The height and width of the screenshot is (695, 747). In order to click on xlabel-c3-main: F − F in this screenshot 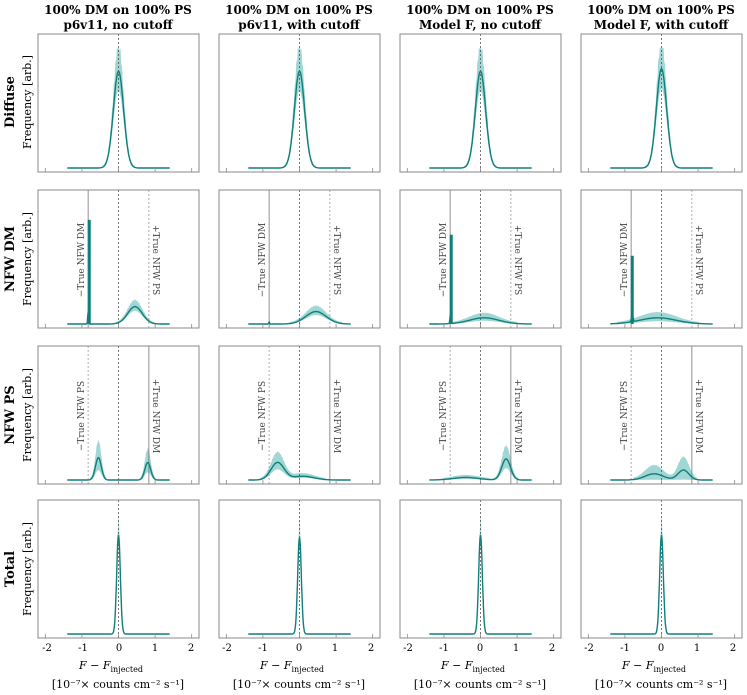, I will do `click(456, 665)`.